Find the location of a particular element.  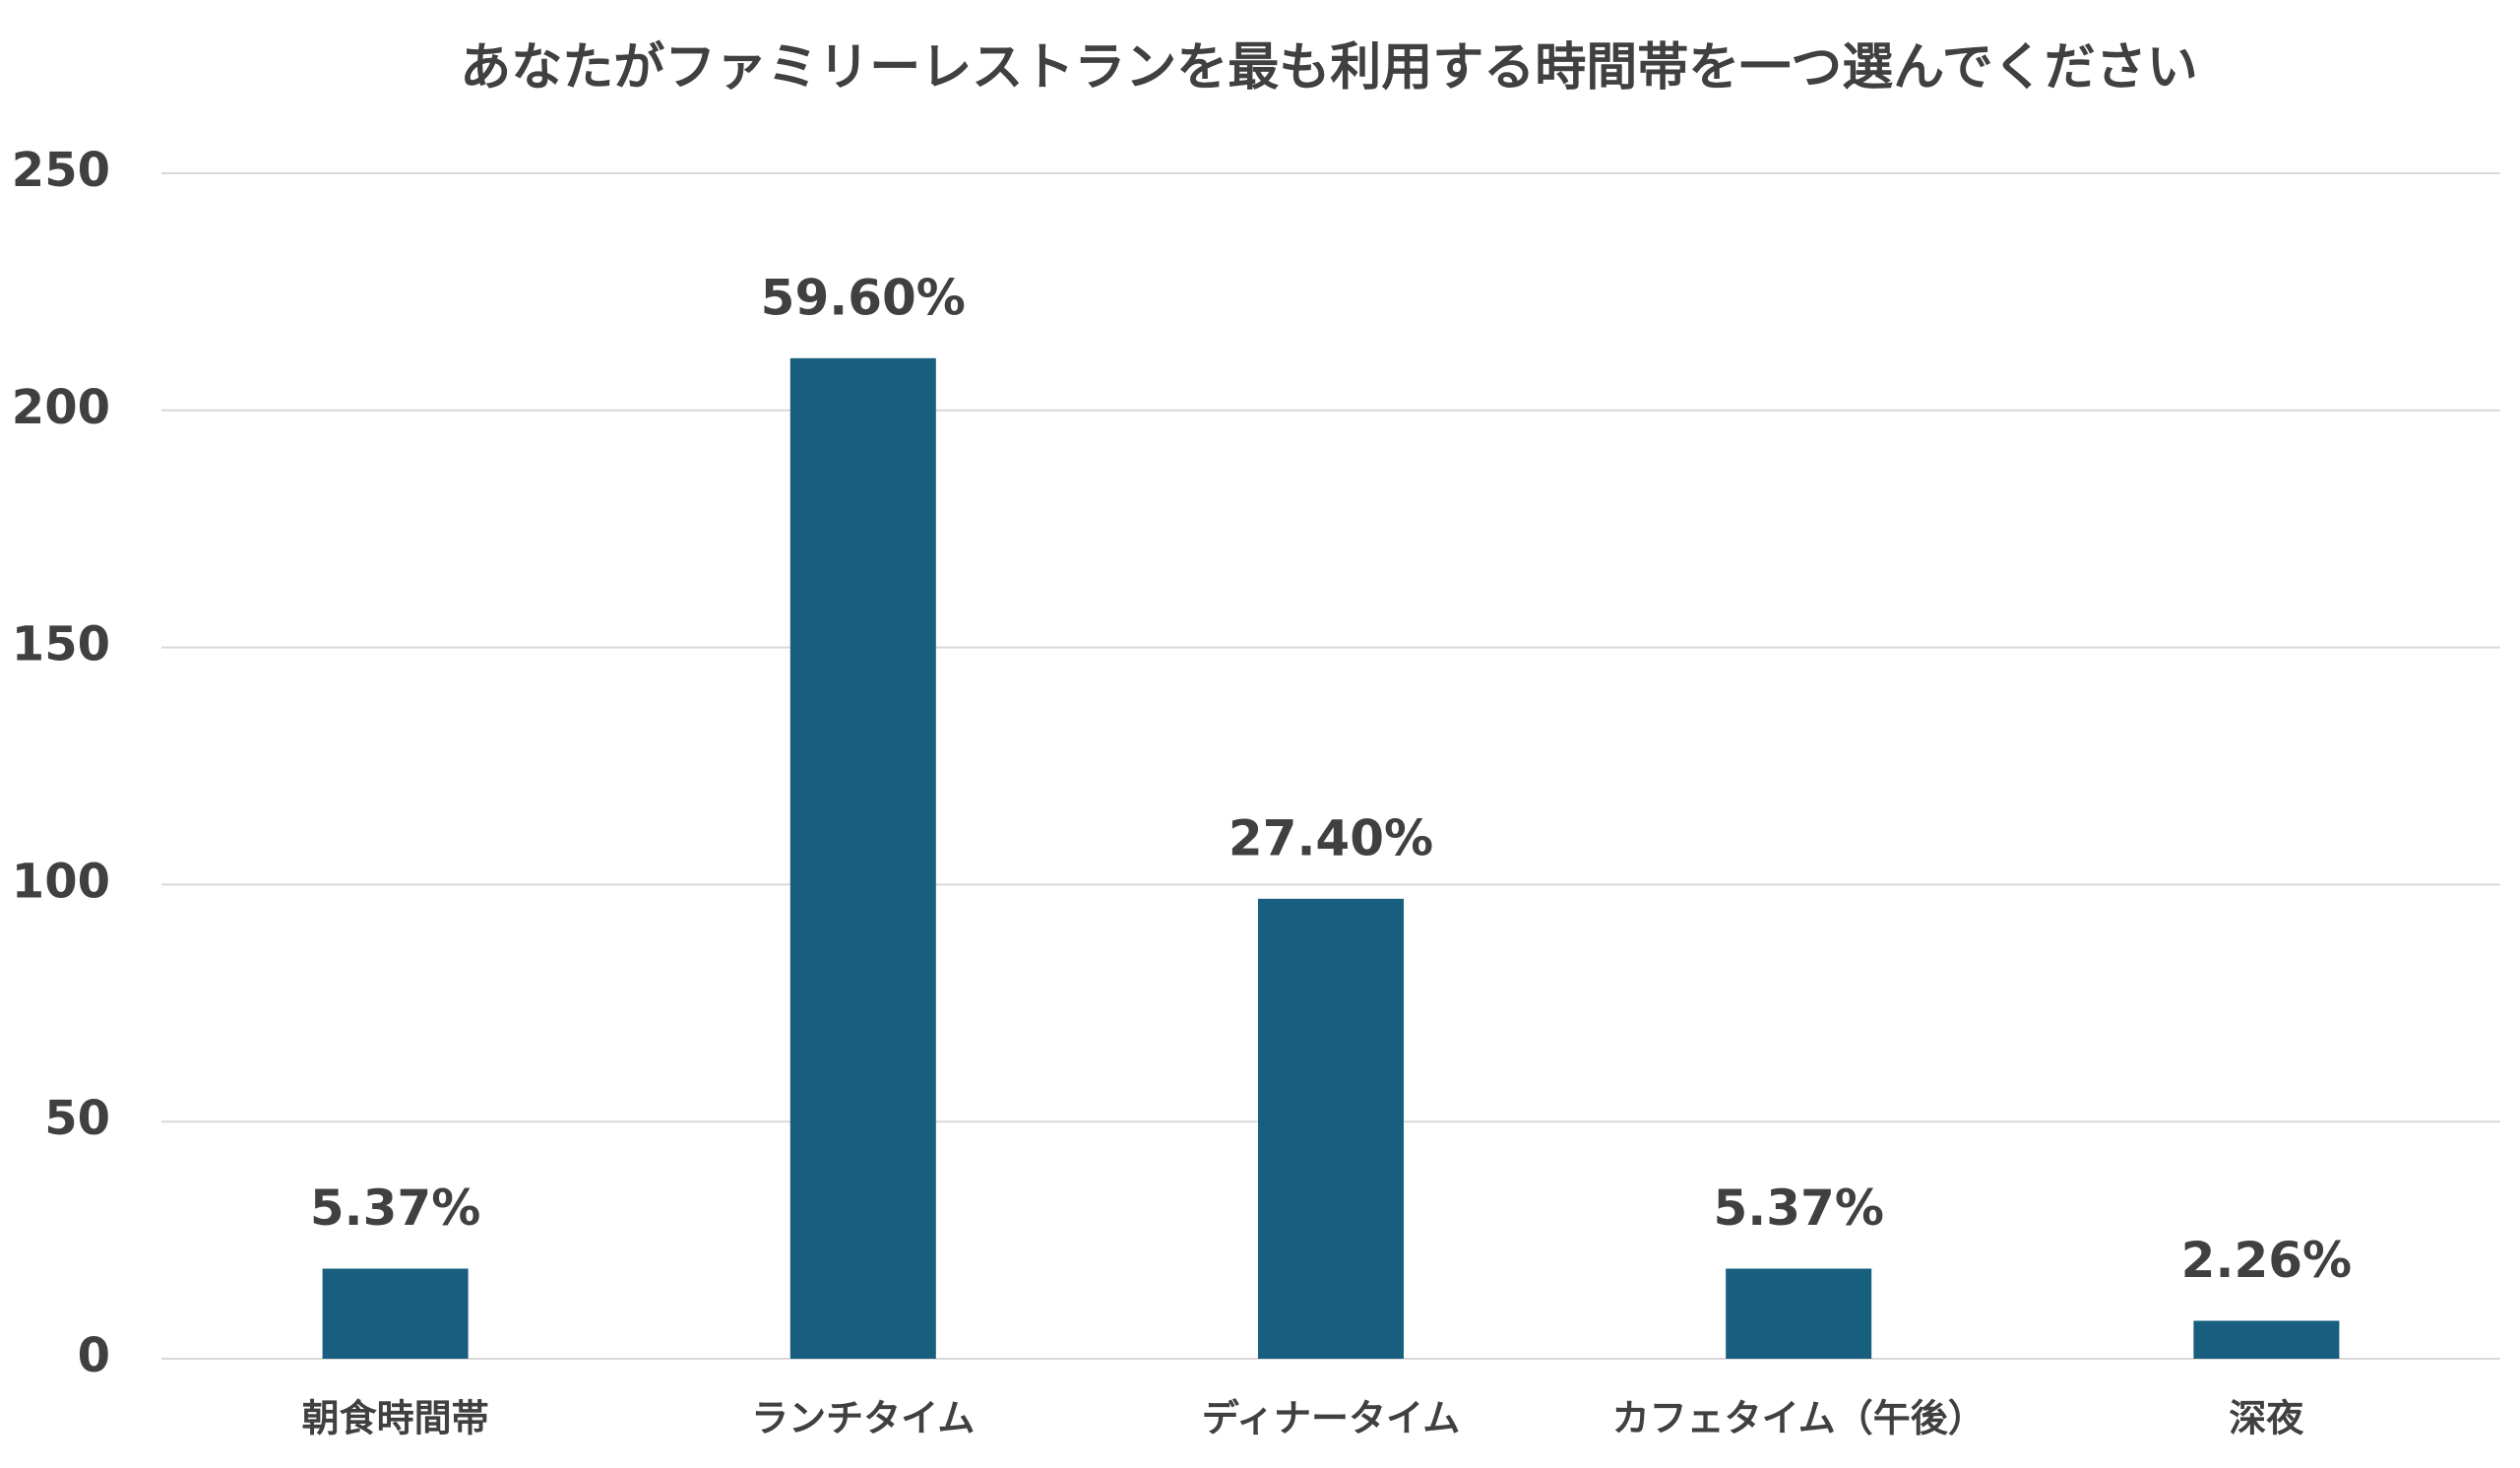

y-tick-label: 0 is located at coordinates (94, 1356).